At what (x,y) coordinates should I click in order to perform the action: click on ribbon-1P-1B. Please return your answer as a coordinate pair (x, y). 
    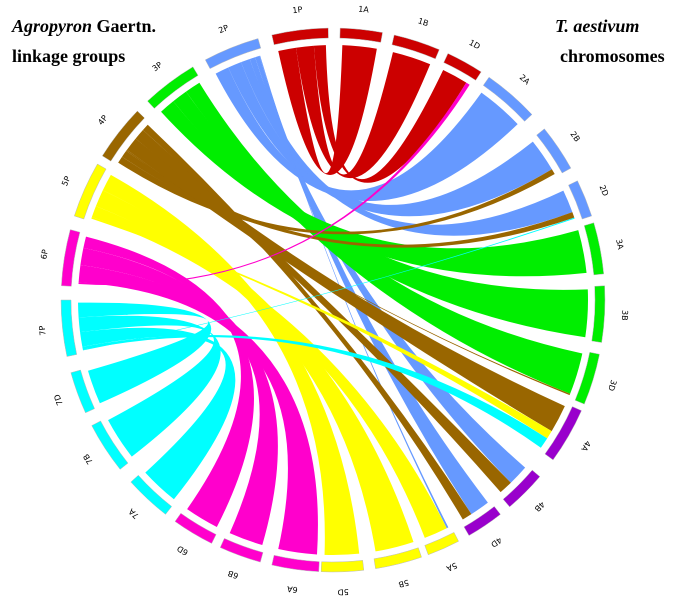
    Looking at the image, I should click on (363, 112).